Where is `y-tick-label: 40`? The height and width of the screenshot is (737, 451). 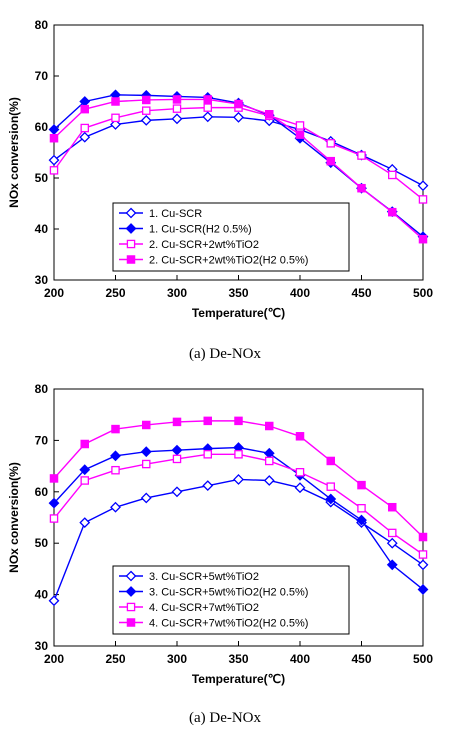 y-tick-label: 40 is located at coordinates (42, 595).